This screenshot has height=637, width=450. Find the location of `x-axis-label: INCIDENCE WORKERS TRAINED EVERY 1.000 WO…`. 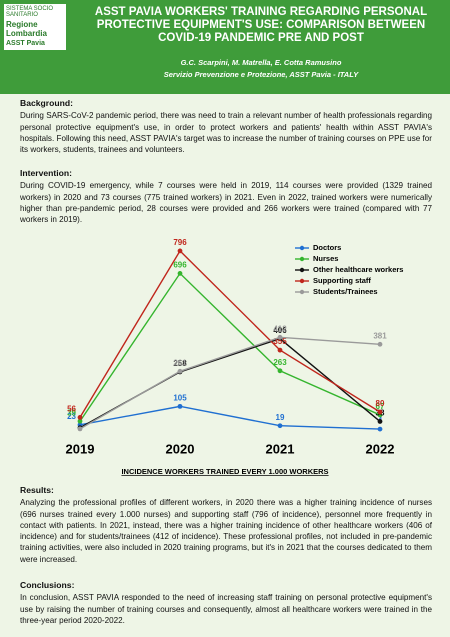

x-axis-label: INCIDENCE WORKERS TRAINED EVERY 1.000 WO… is located at coordinates (224, 471).